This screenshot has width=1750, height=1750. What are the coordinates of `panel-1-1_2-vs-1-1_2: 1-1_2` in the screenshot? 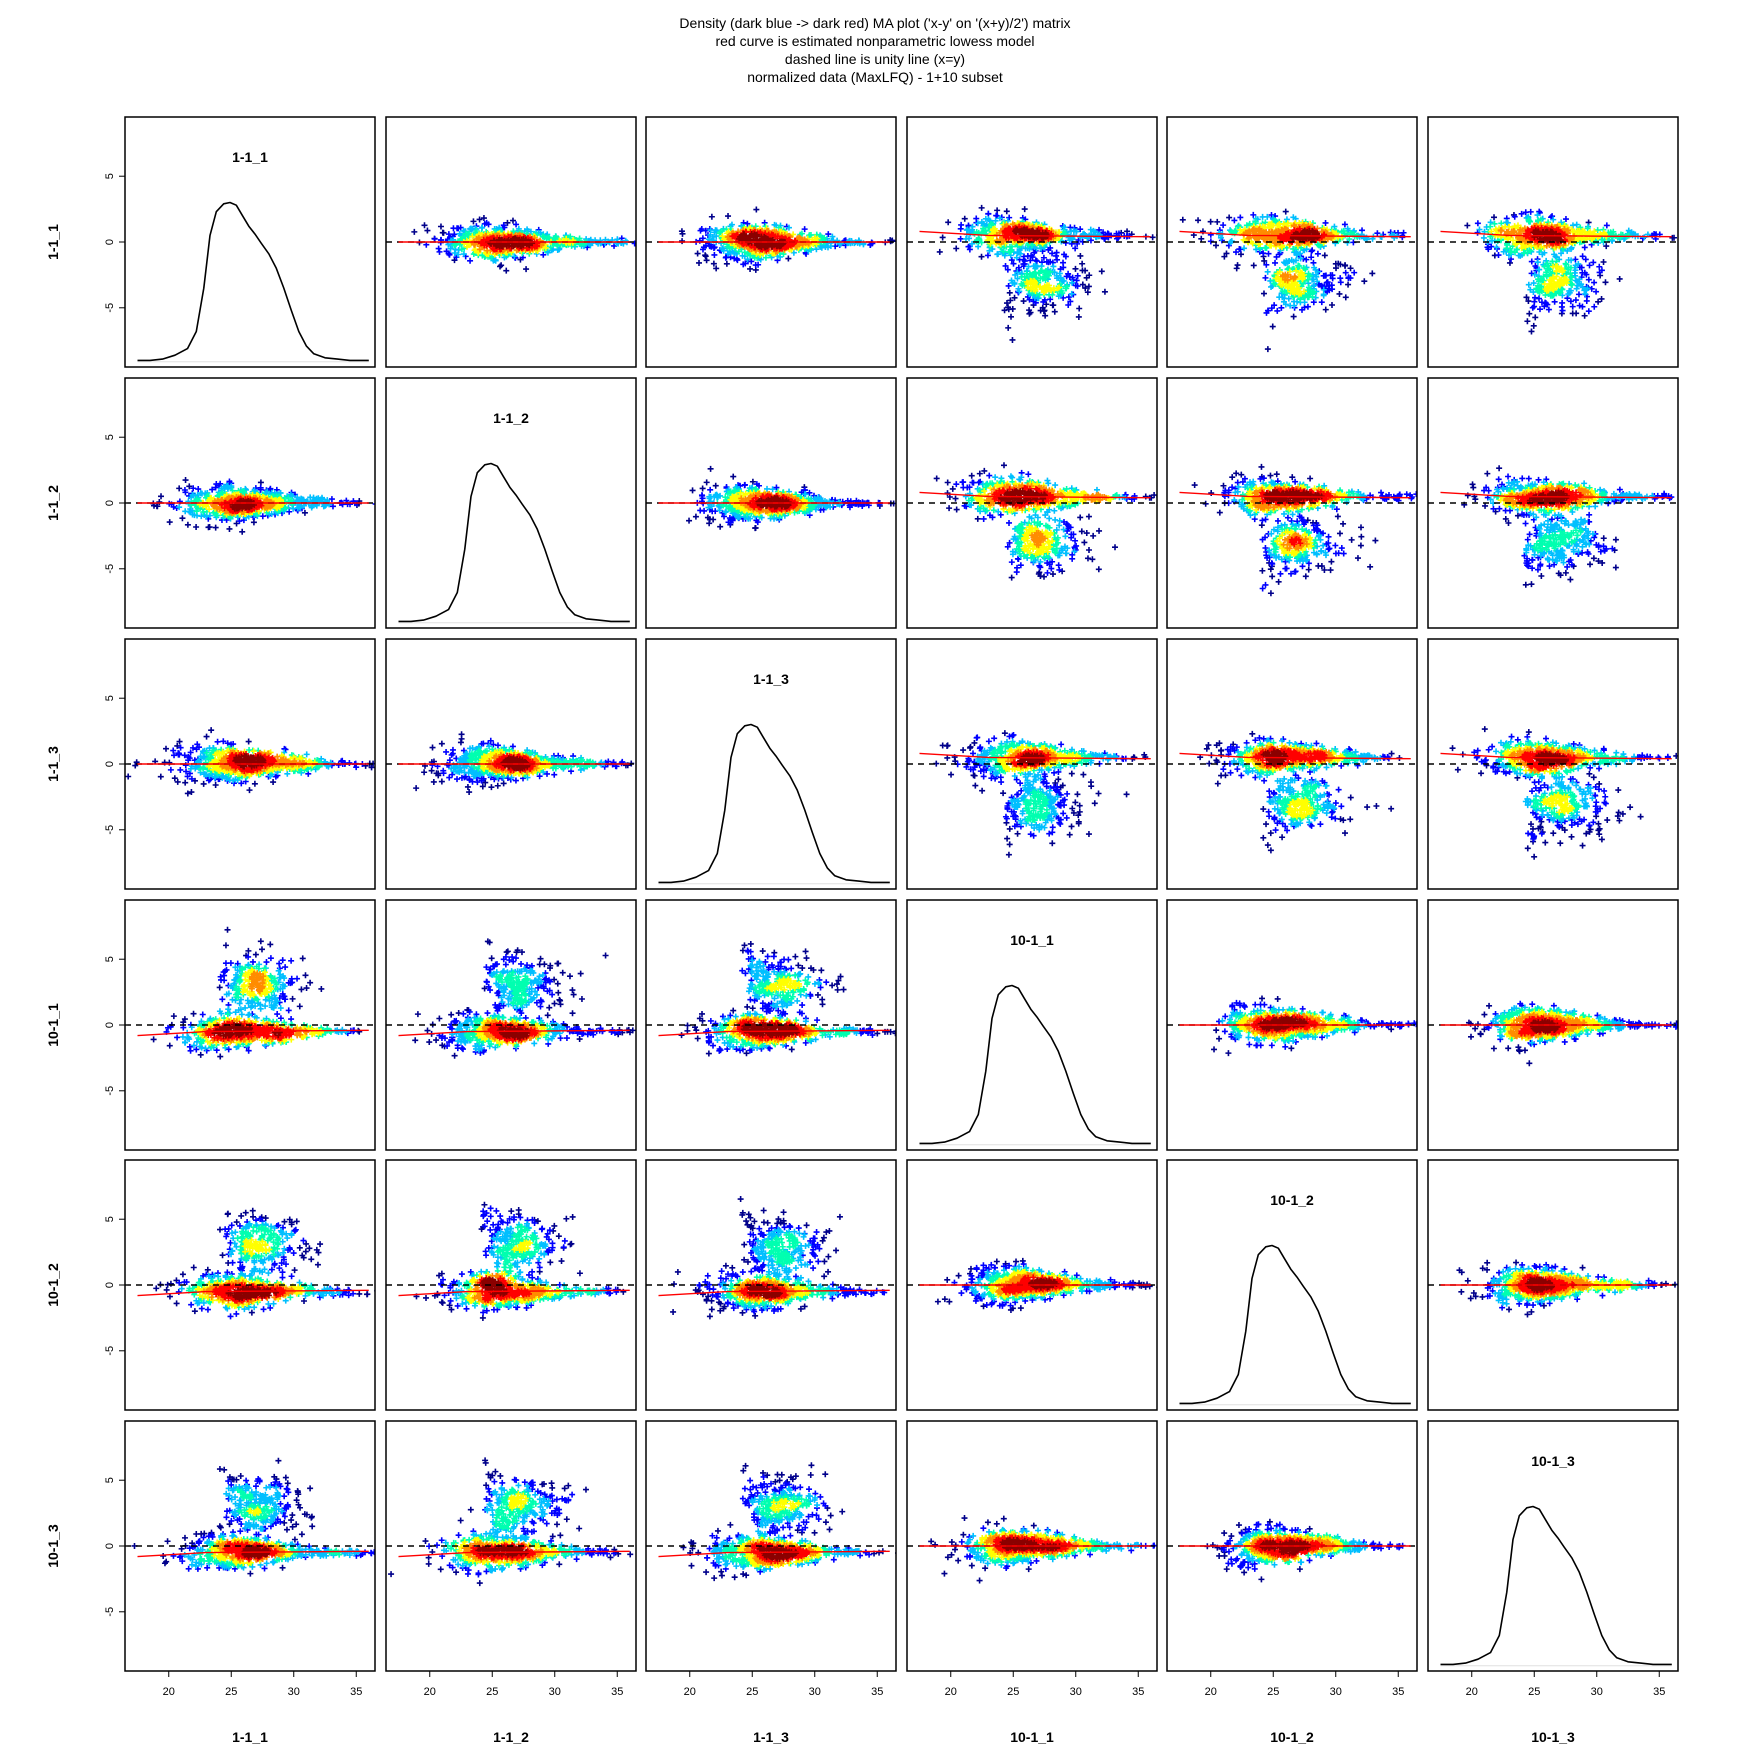 It's located at (511, 503).